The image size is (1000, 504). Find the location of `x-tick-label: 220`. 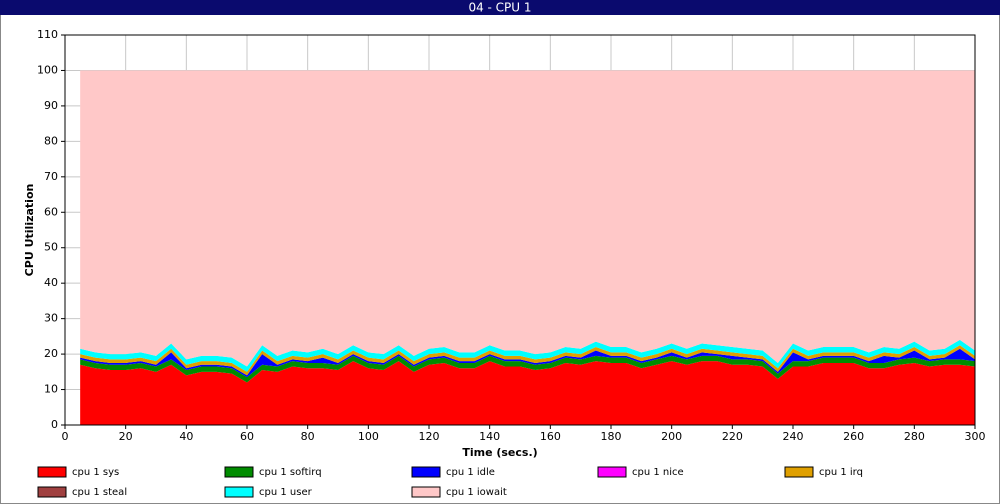

x-tick-label: 220 is located at coordinates (732, 436).